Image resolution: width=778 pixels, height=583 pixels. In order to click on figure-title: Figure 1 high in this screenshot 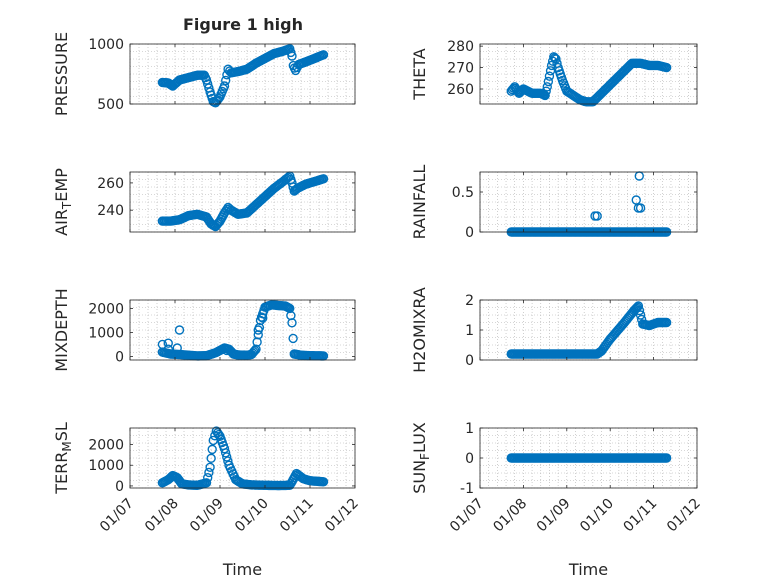, I will do `click(243, 24)`.